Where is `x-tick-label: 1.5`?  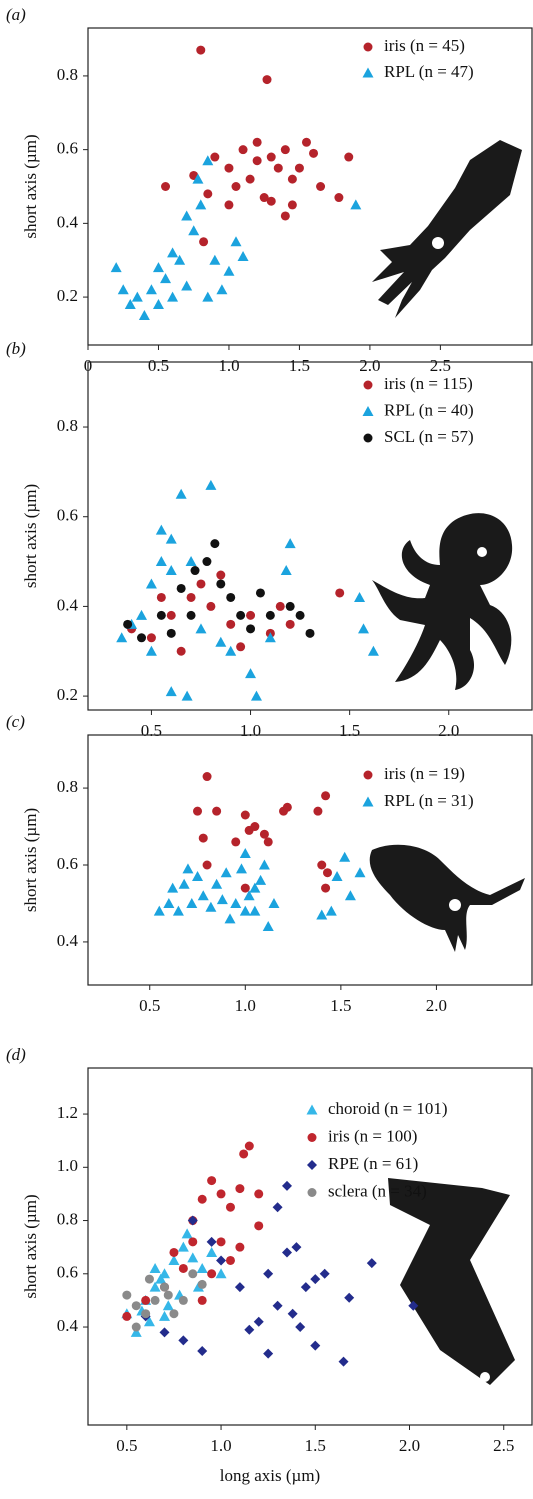
x-tick-label: 1.5 is located at coordinates (299, 365).